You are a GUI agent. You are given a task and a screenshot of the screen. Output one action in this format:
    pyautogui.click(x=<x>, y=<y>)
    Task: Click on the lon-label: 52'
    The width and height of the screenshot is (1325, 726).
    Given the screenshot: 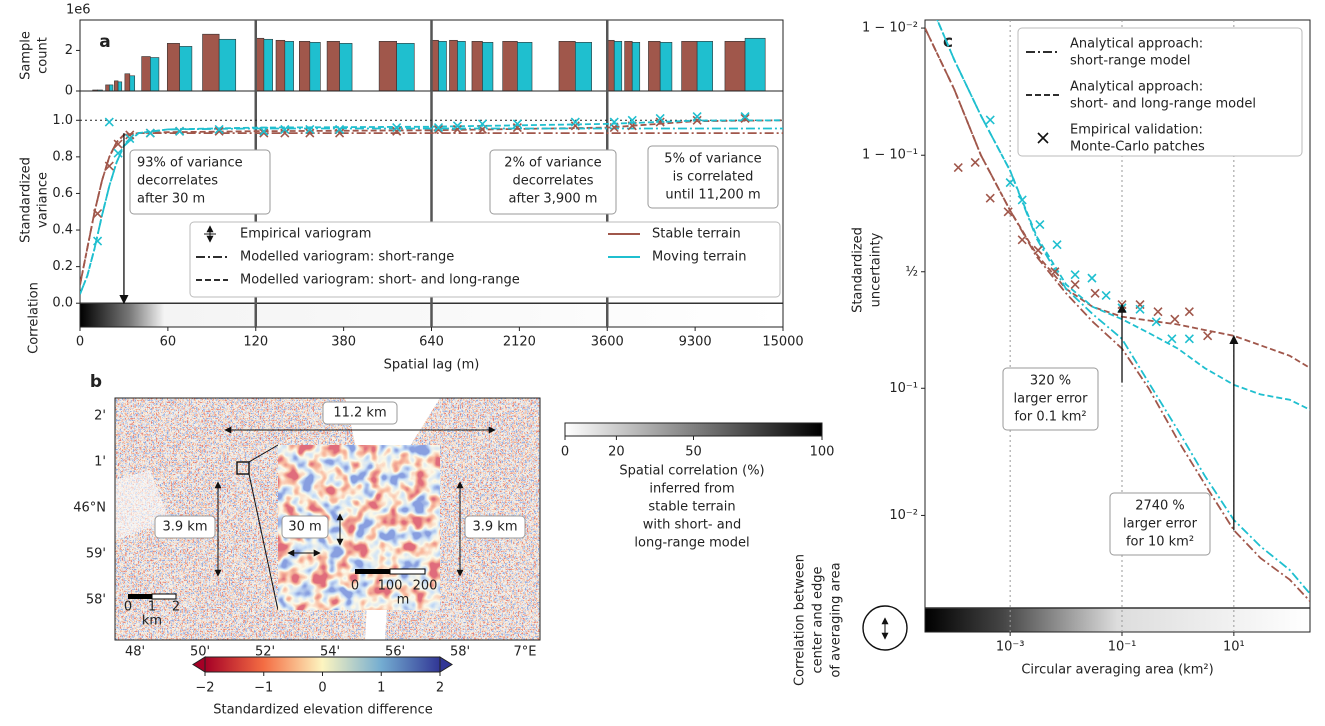 What is the action you would take?
    pyautogui.click(x=265, y=652)
    